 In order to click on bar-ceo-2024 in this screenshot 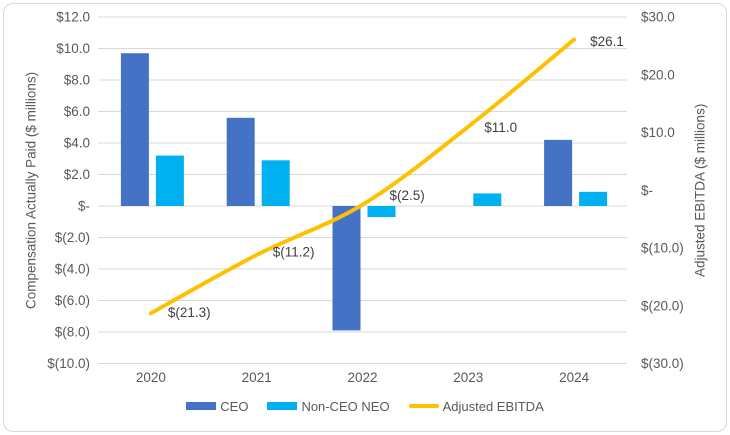, I will do `click(558, 172)`.